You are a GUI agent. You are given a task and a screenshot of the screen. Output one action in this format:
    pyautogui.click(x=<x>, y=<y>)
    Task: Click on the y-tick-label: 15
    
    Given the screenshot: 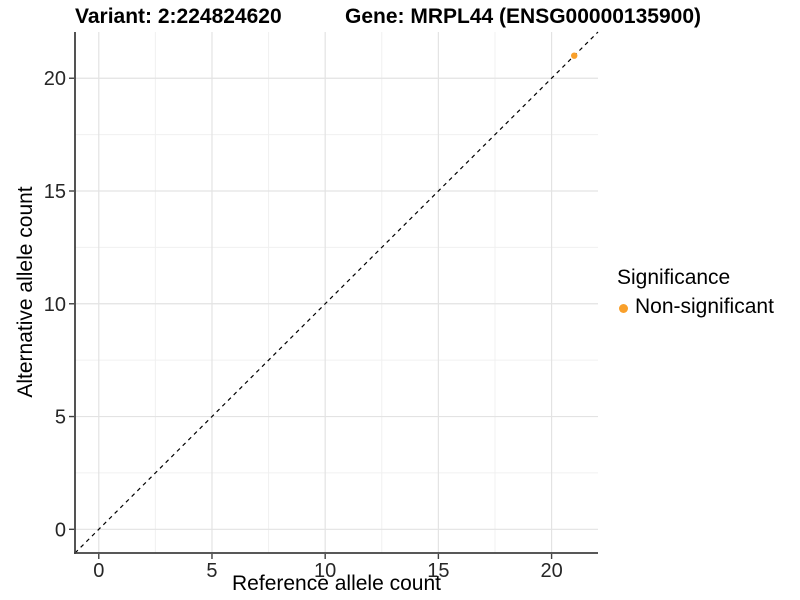 What is the action you would take?
    pyautogui.click(x=55, y=192)
    